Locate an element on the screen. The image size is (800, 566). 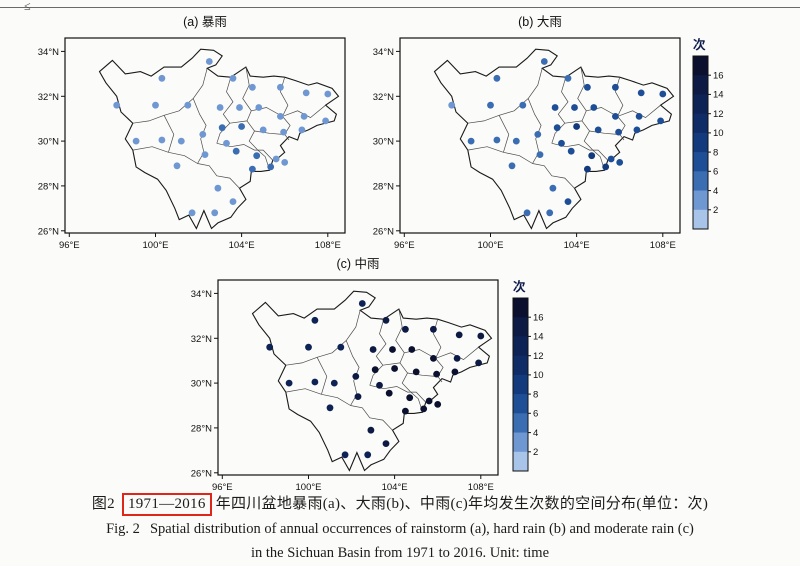
colorbar-b-unit-label: 次 is located at coordinates (699, 45).